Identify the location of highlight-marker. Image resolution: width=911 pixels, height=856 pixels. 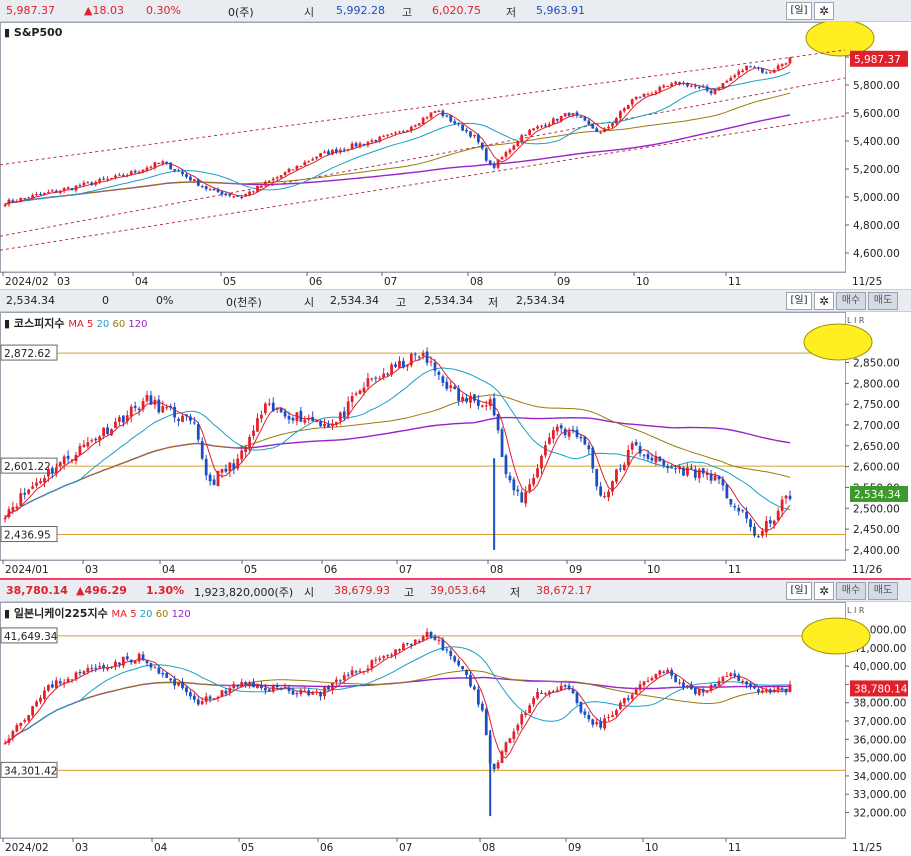
(836, 636).